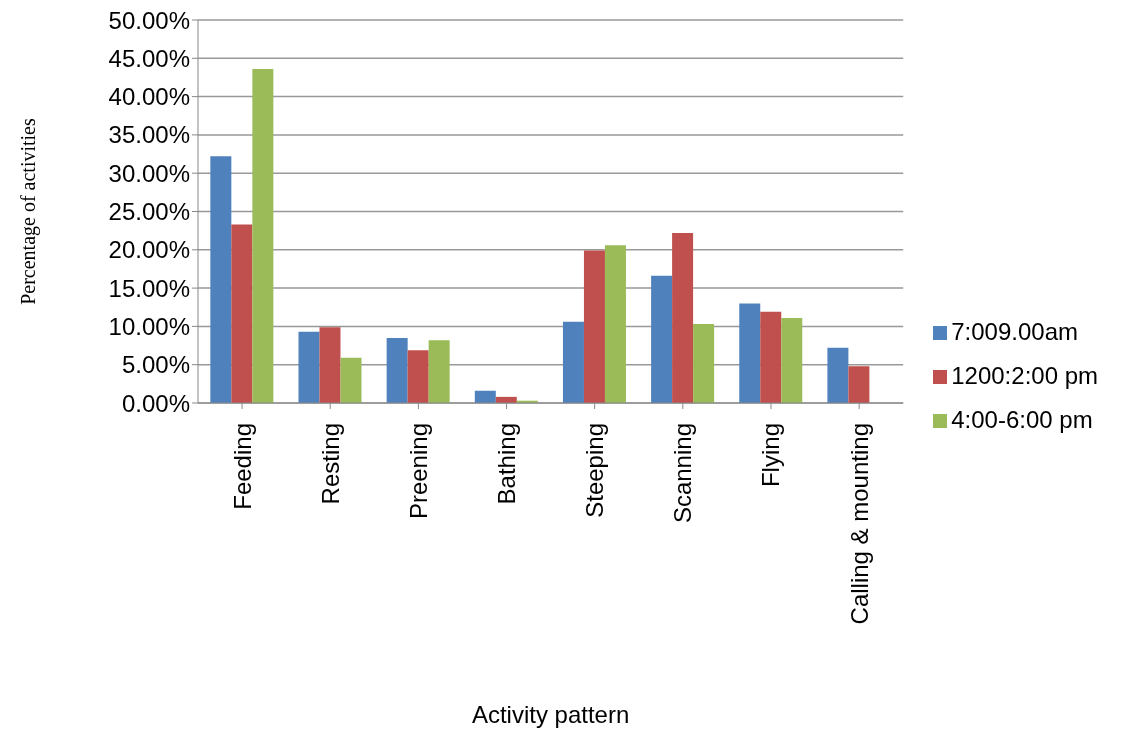  Describe the element at coordinates (149, 97) in the screenshot. I see `y-tick-label: 40.00%` at that location.